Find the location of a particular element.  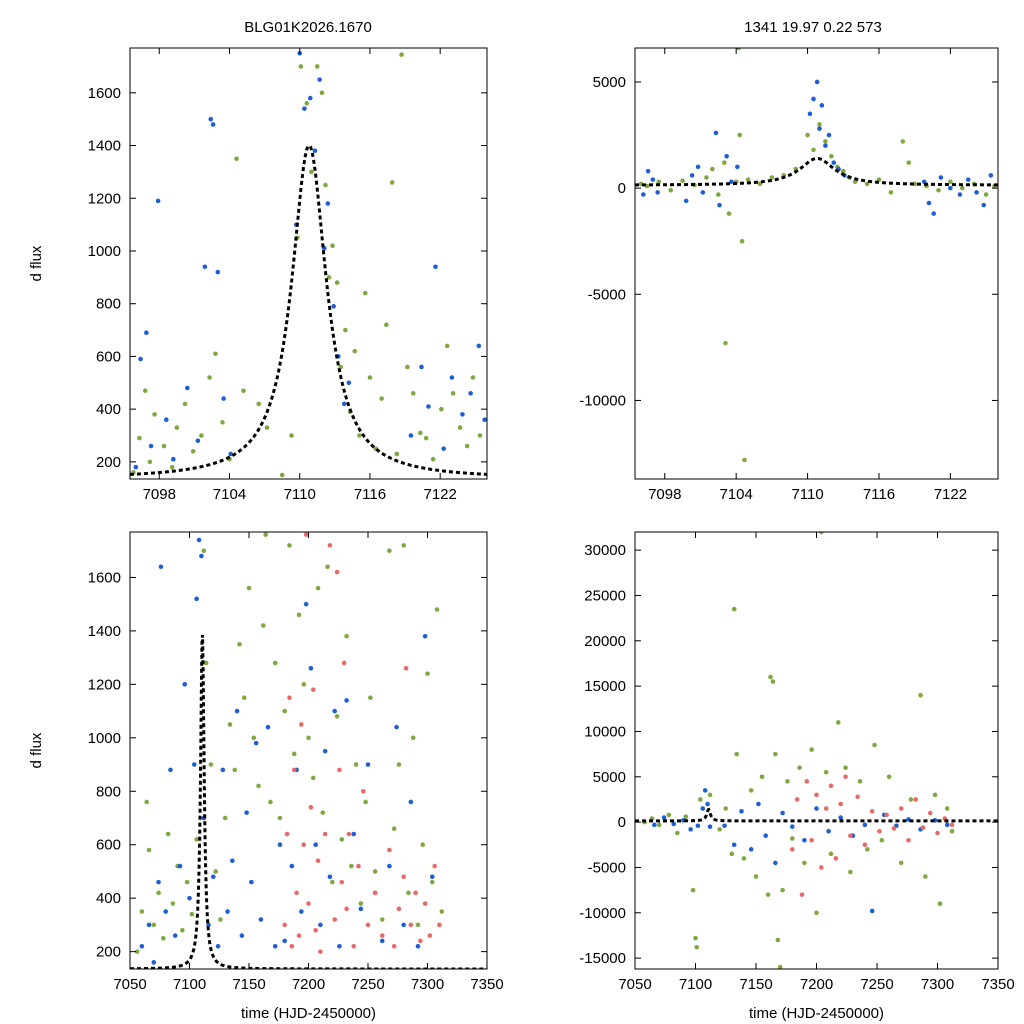

y-tick-label: 10000 is located at coordinates (605, 731).